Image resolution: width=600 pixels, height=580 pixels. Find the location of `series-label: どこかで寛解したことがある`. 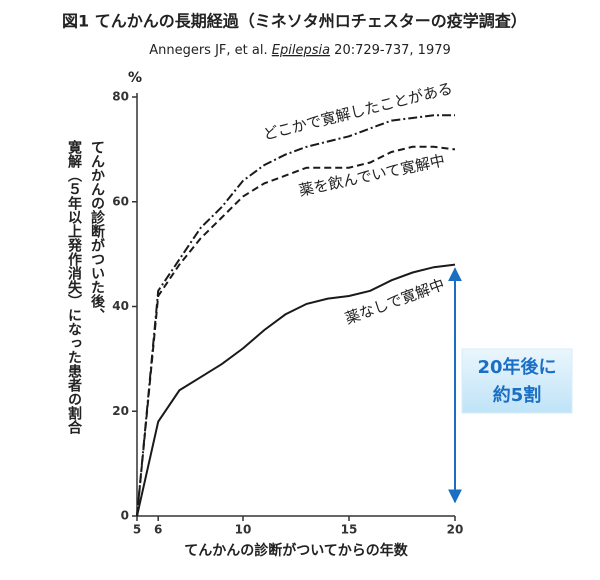

series-label: どこかで寛解したことがある is located at coordinates (357, 111).